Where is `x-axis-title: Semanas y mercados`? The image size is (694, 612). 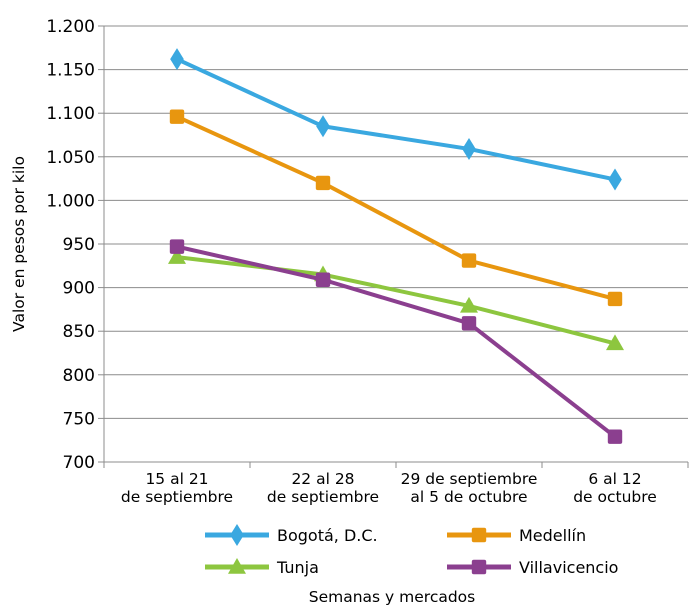
x-axis-title: Semanas y mercados is located at coordinates (392, 597).